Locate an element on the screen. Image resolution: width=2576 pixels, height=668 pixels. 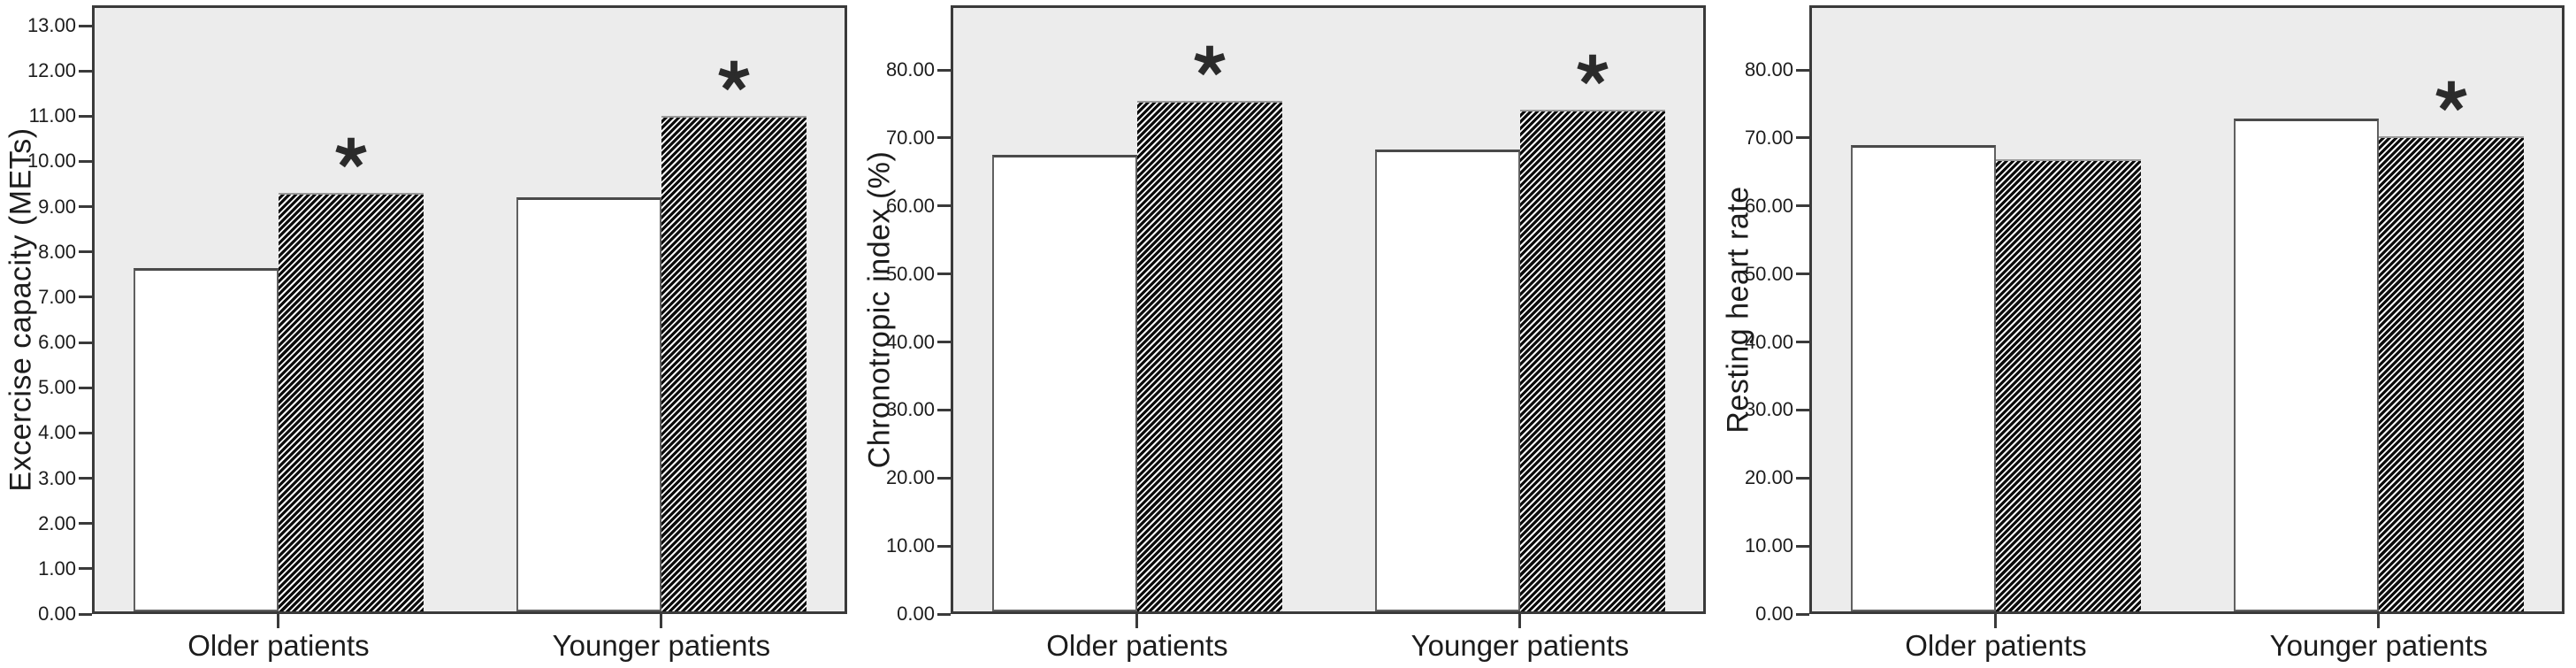
y-axis-tick-label: 3.00 is located at coordinates (57, 477).